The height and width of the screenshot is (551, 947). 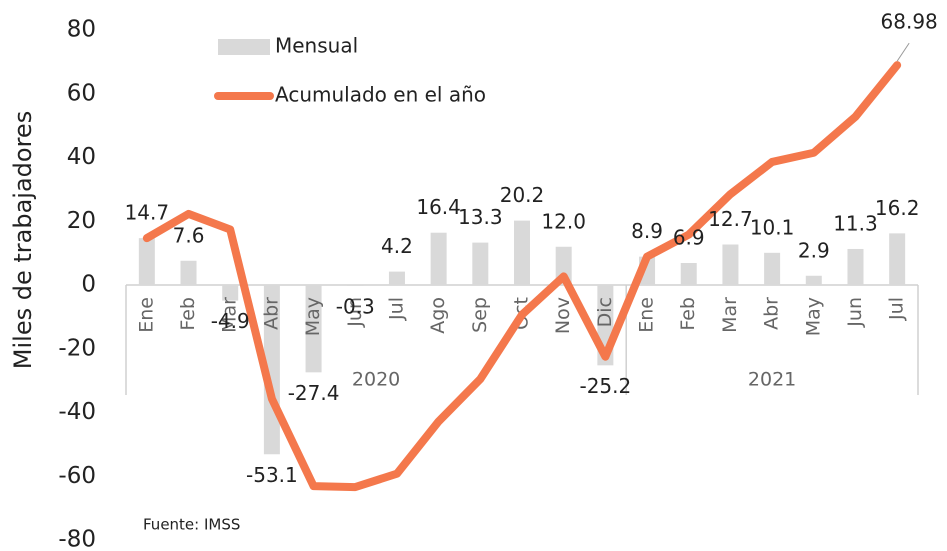 I want to click on data-label: 13.3, so click(x=480, y=217).